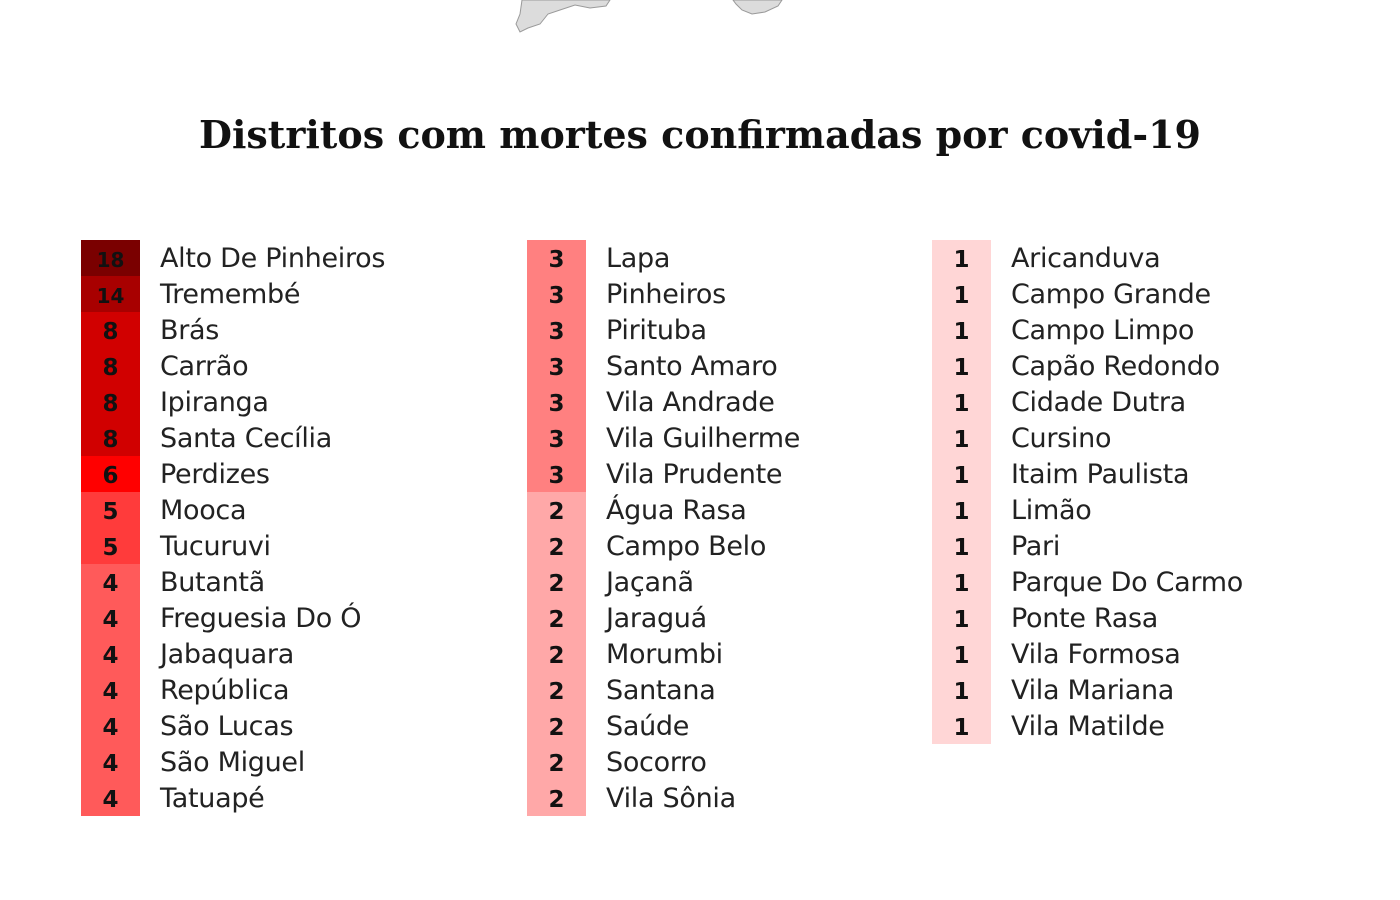 Image resolution: width=1400 pixels, height=900 pixels. I want to click on district-row: 3 Lapa, so click(663, 258).